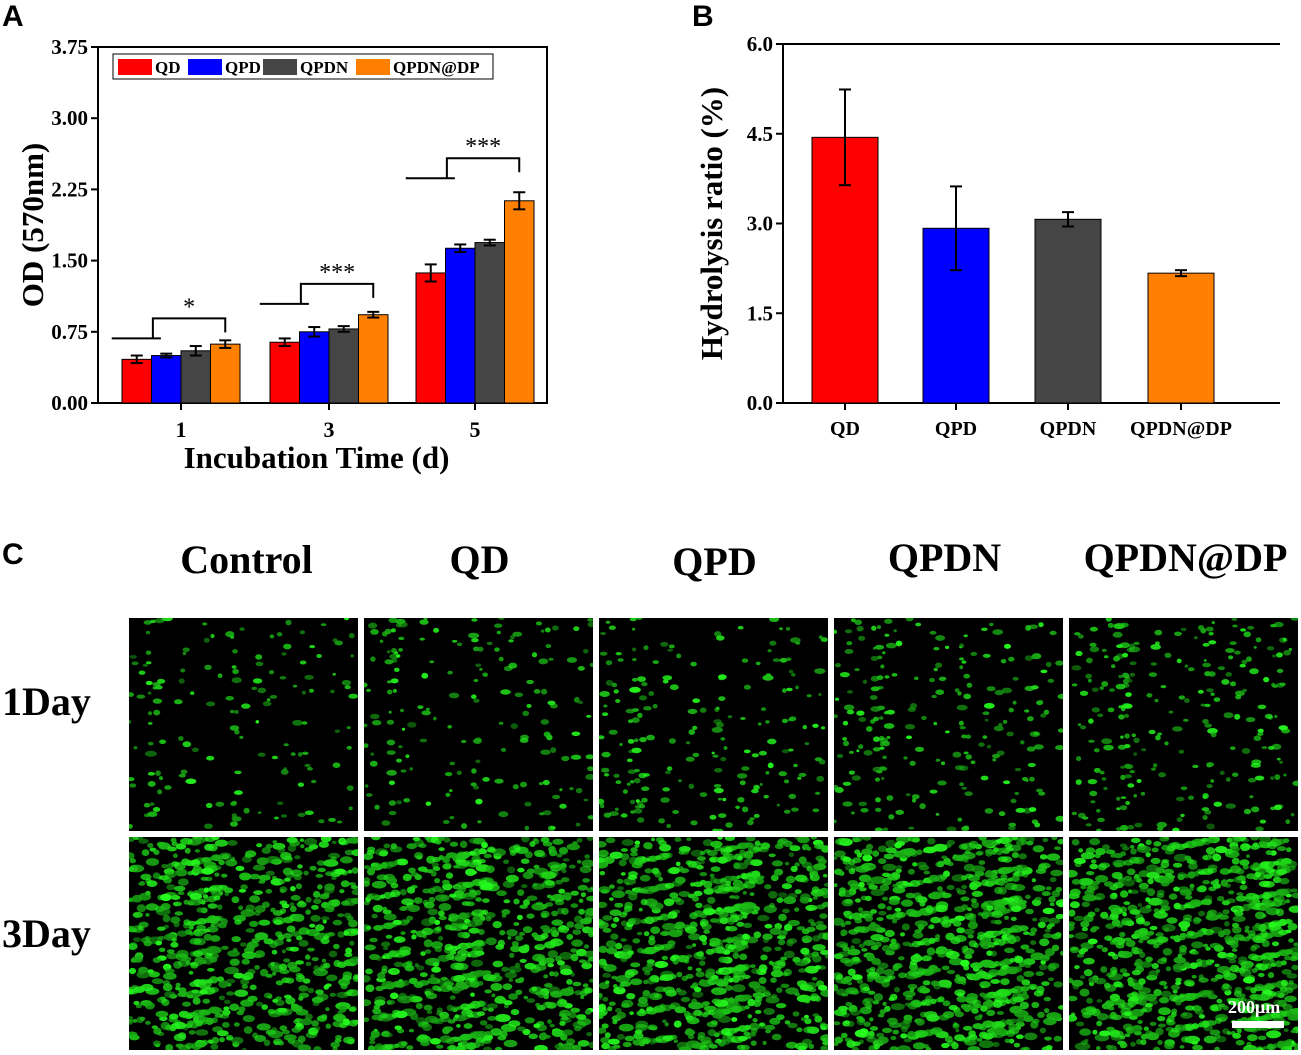  What do you see at coordinates (243, 67) in the screenshot?
I see `legend-label-QPD: QPD` at bounding box center [243, 67].